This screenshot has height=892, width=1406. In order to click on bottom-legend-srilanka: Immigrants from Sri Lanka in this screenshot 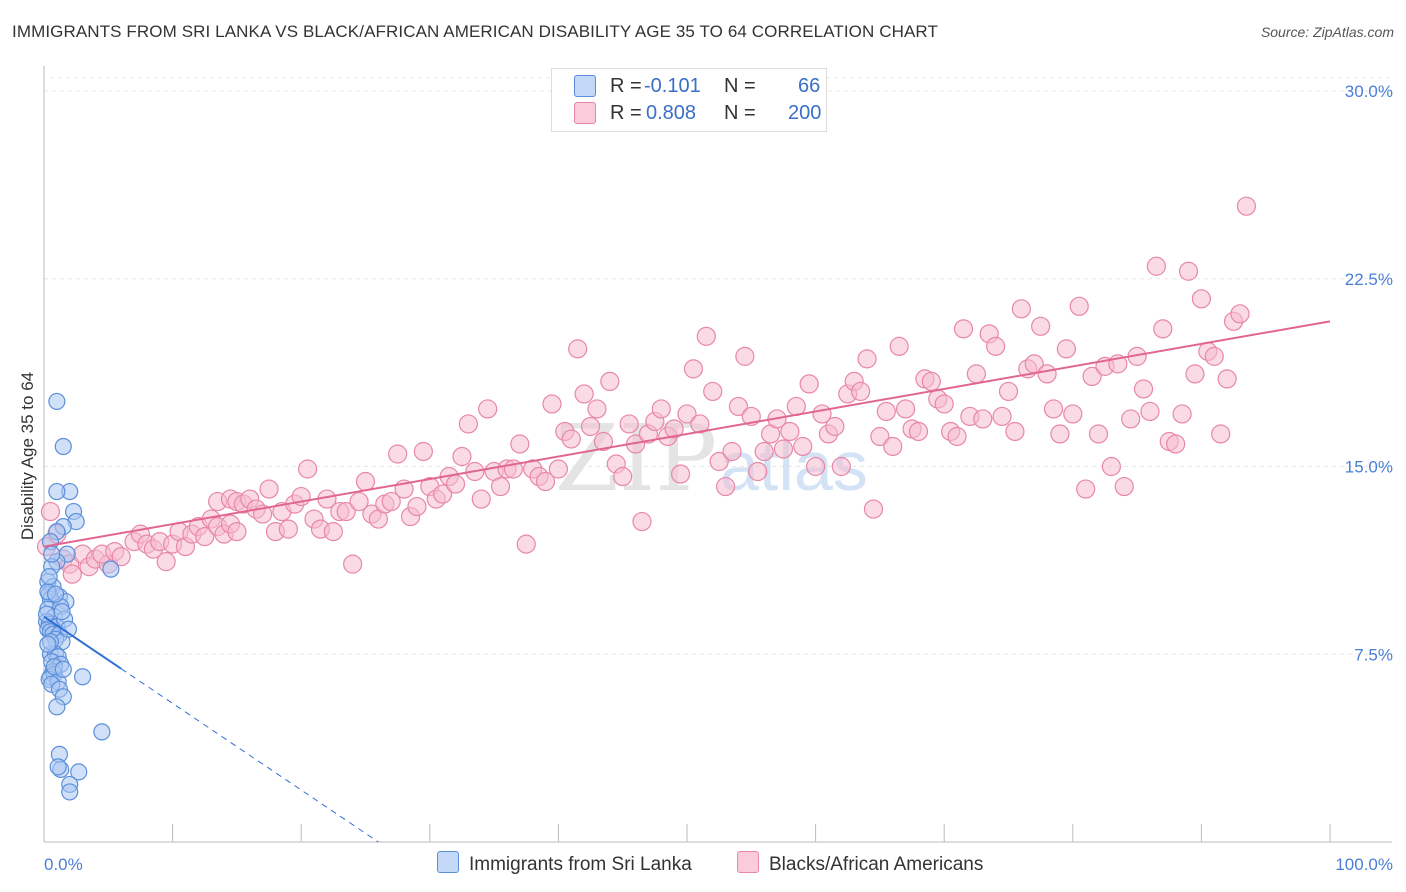, I will do `click(564, 863)`.